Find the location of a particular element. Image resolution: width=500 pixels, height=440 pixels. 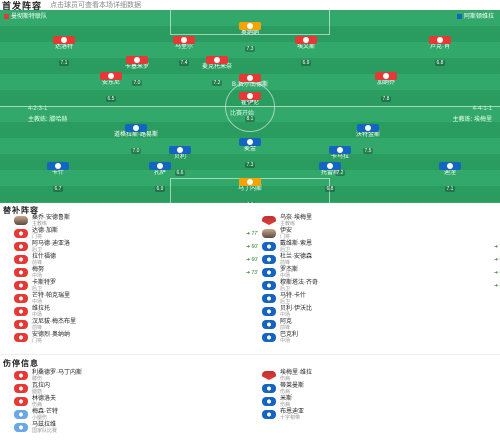

home-player: 卡塞米罗 7.0 is located at coordinates (137, 72).